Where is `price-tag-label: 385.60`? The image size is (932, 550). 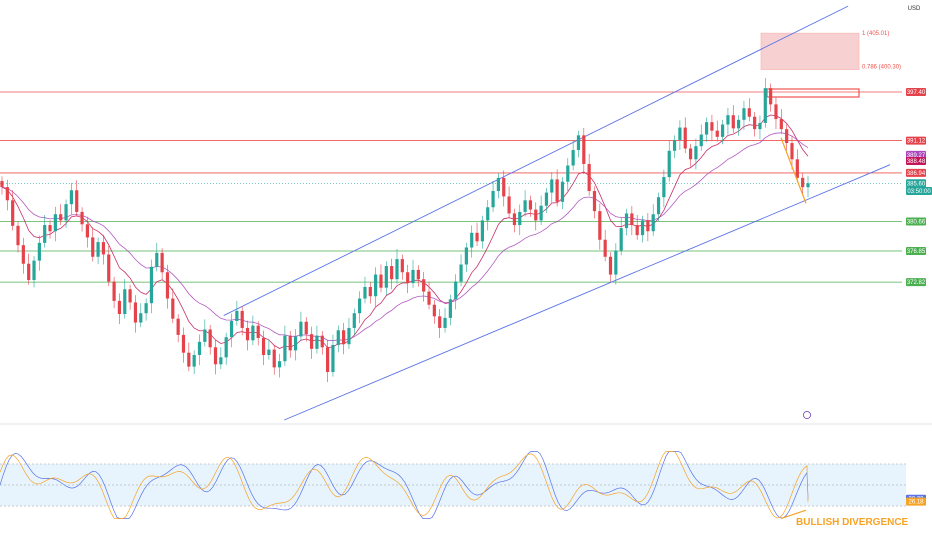 price-tag-label: 385.60 is located at coordinates (916, 184).